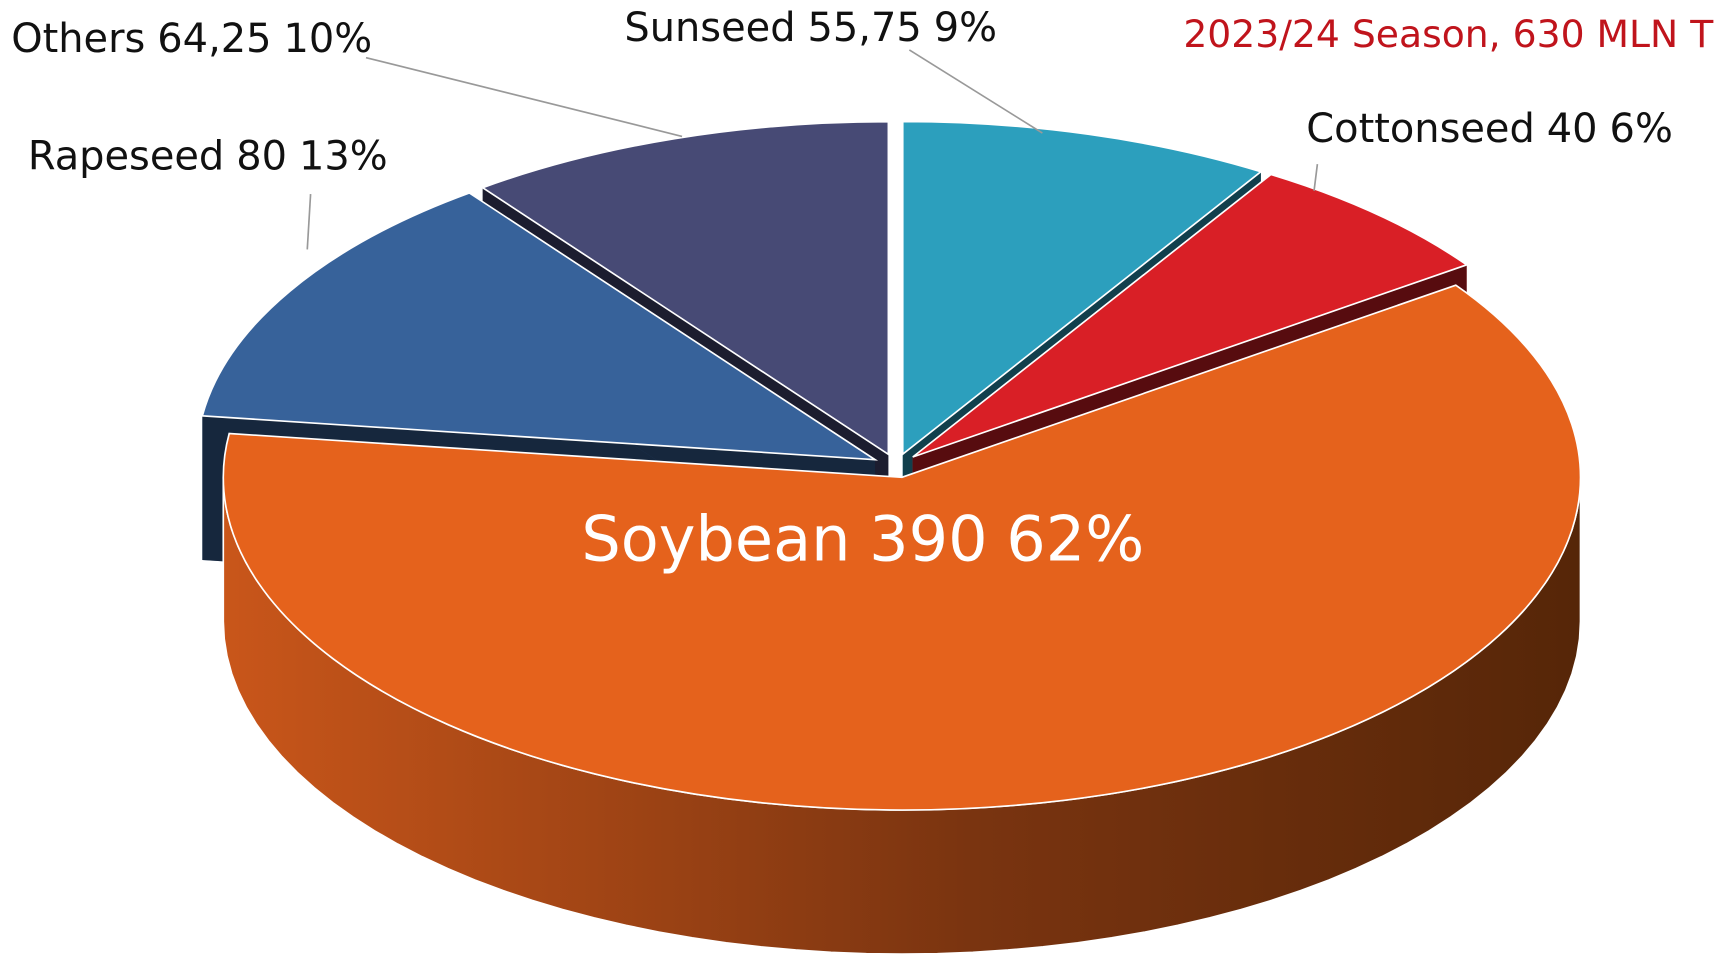 The width and height of the screenshot is (1730, 968). I want to click on data-label: Sunseed 55,75 9%, so click(810, 27).